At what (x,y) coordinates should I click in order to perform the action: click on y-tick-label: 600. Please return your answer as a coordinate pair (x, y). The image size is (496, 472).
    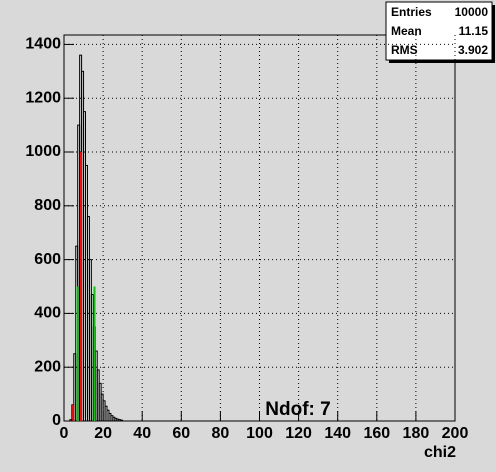
    Looking at the image, I should click on (47, 259).